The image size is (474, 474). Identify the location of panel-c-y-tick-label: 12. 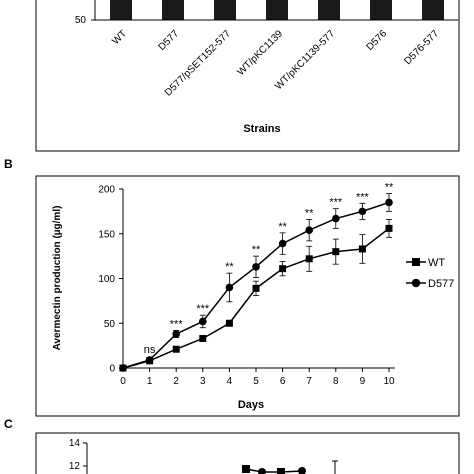
(75, 466).